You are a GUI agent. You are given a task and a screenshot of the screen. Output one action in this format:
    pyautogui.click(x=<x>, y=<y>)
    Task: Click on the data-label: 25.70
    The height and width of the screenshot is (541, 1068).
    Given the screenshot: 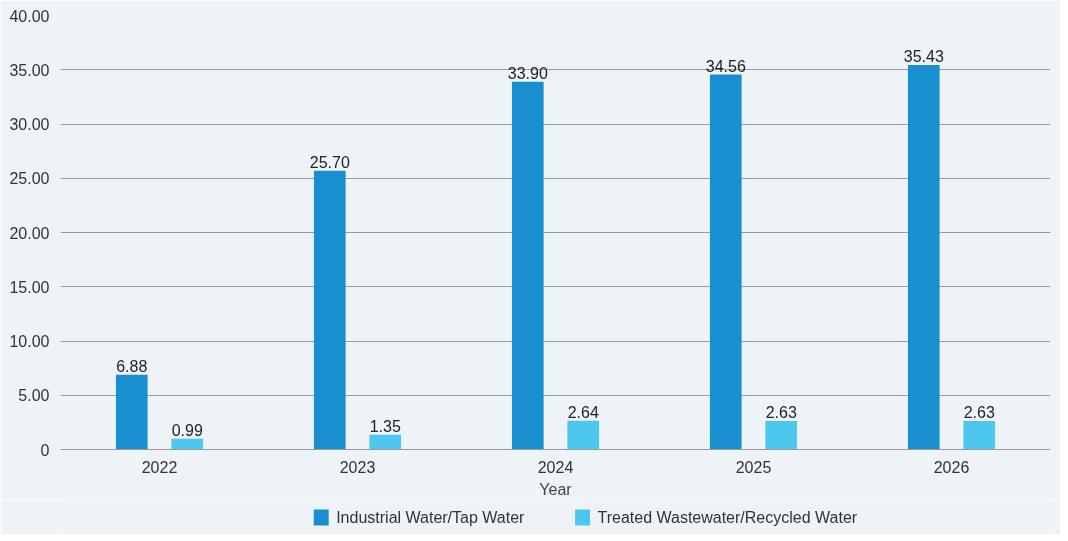 What is the action you would take?
    pyautogui.click(x=329, y=162)
    